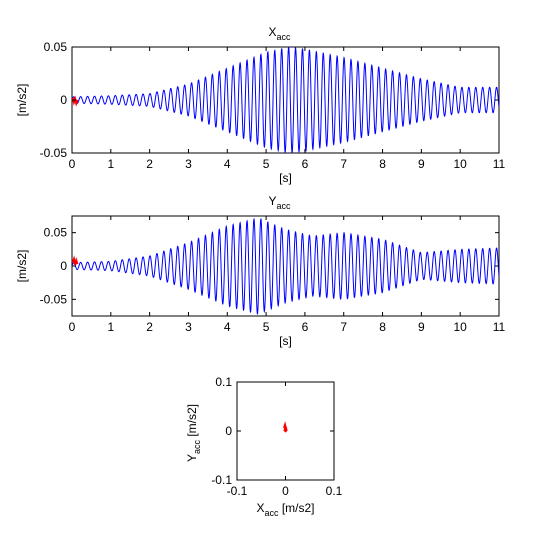 The height and width of the screenshot is (550, 550). What do you see at coordinates (334, 491) in the screenshot?
I see `x-tick-label: 0.1` at bounding box center [334, 491].